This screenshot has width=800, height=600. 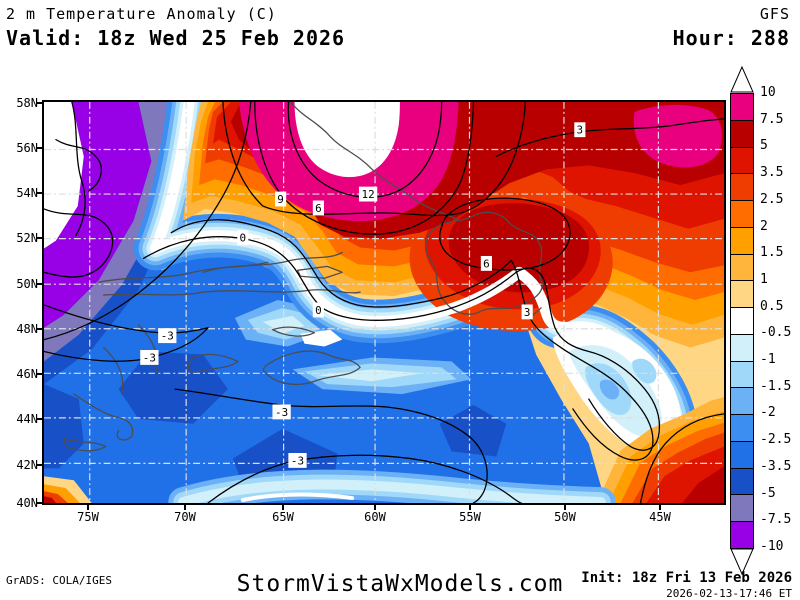 What do you see at coordinates (772, 119) in the screenshot?
I see `colorbar-tick-label: 7.5` at bounding box center [772, 119].